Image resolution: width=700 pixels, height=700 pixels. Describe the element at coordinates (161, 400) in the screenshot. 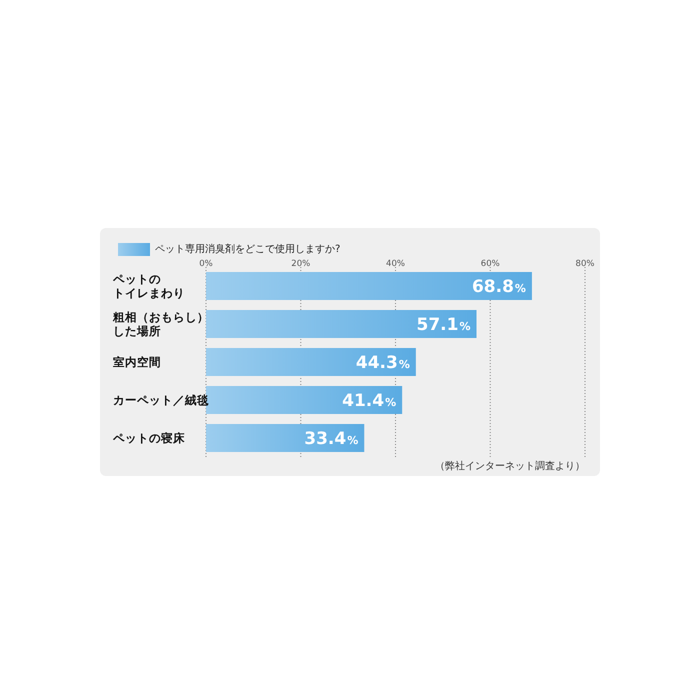

I see `y-tick-label: カーペット／絨毯` at that location.